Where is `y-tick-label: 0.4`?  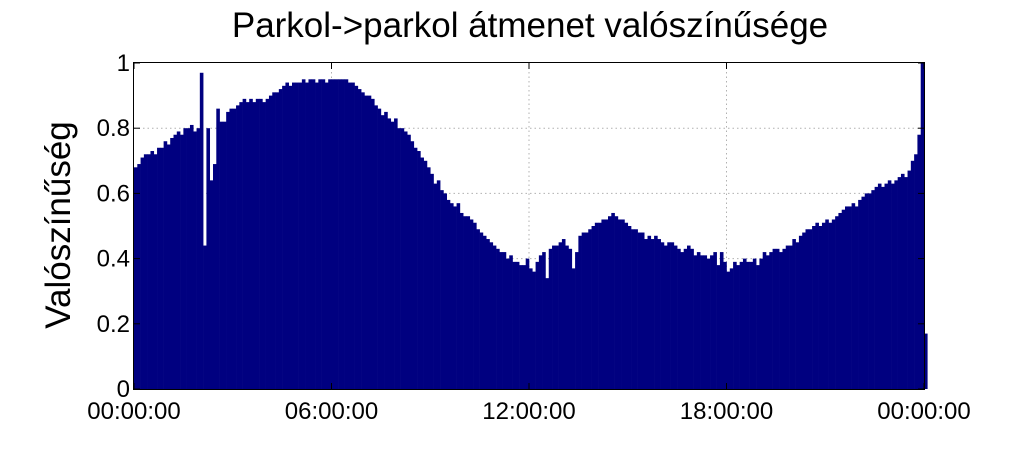
y-tick-label: 0.4 is located at coordinates (113, 259).